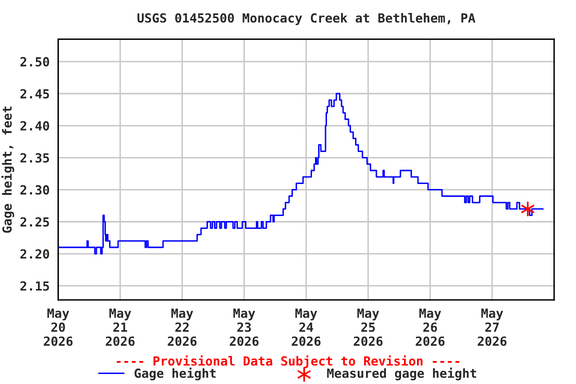 This screenshot has height=384, width=576. I want to click on y-tick-label: 2.15, so click(34, 286).